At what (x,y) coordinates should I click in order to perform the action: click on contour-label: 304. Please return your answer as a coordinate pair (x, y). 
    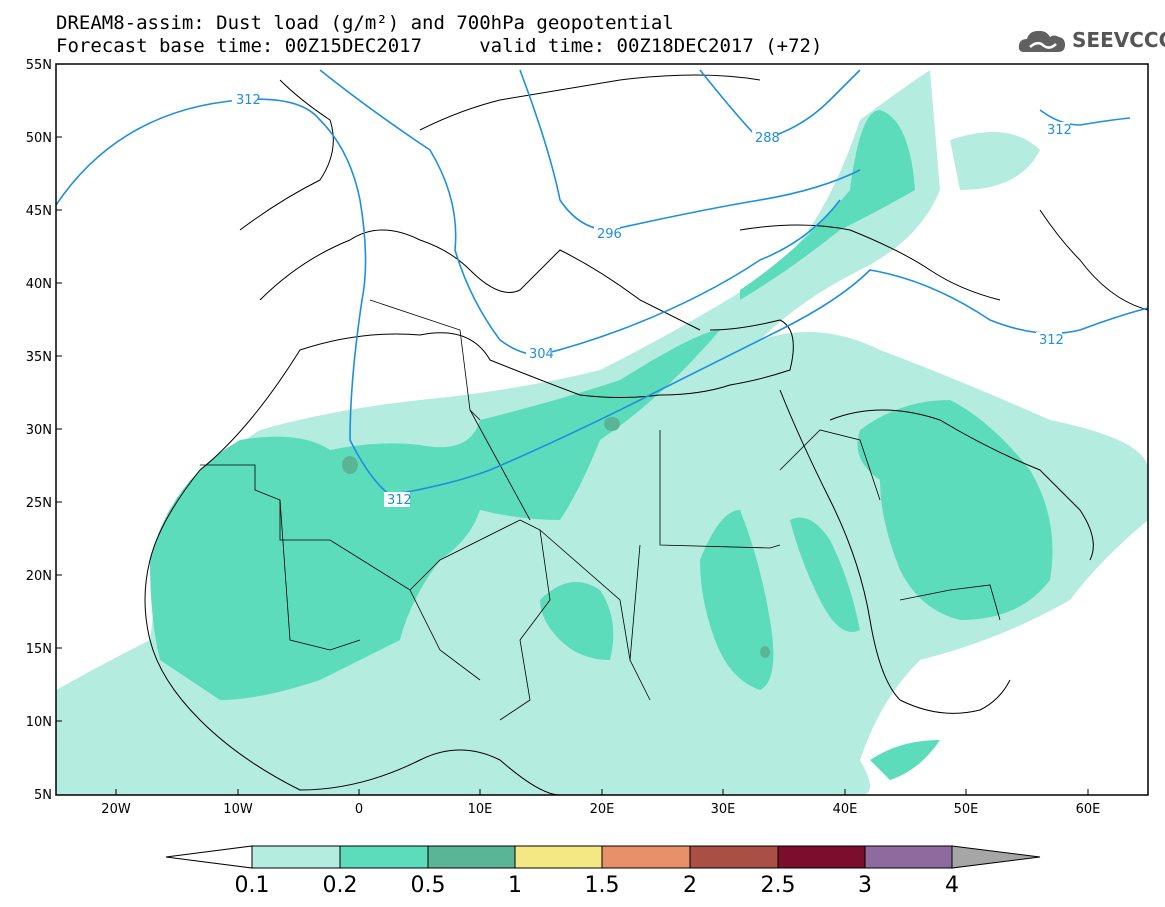
    Looking at the image, I should click on (541, 354).